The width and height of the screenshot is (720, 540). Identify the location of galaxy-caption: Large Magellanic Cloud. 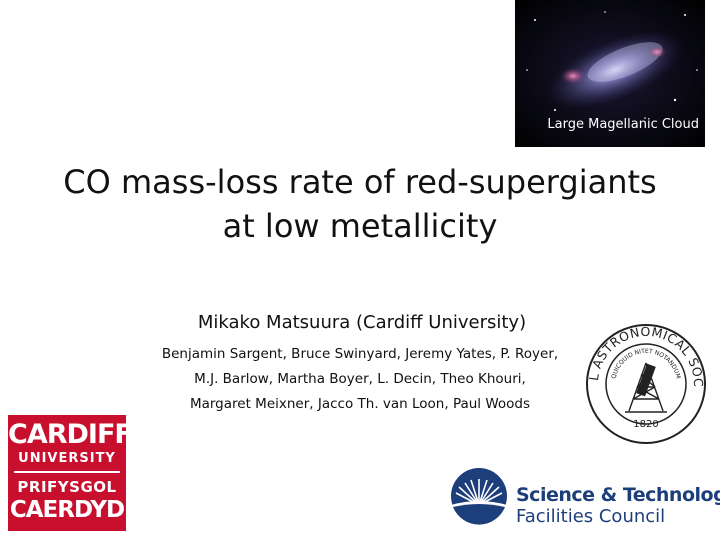
(623, 124).